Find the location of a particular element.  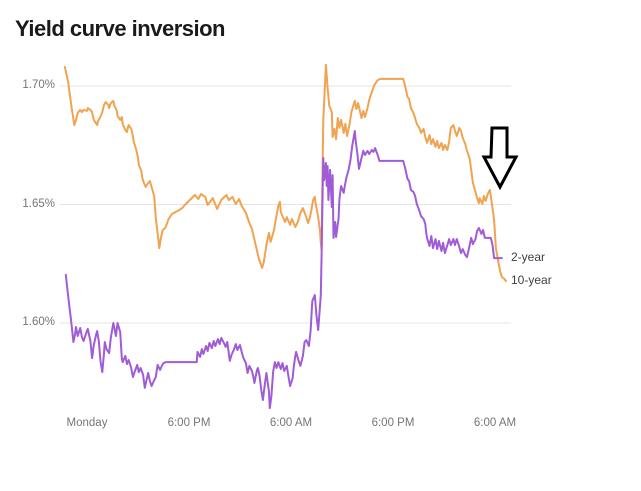

x-axis-tick-label: Monday is located at coordinates (87, 423).